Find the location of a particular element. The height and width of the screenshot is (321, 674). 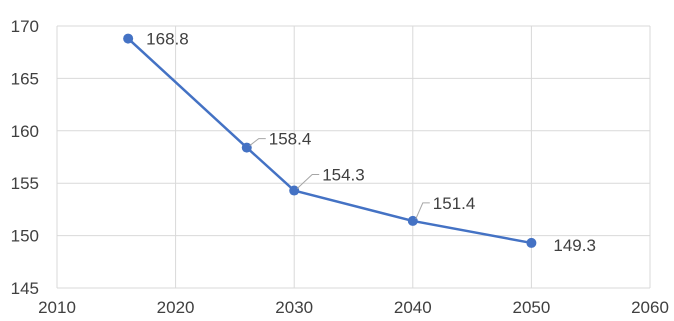

y-tick-label: 150 is located at coordinates (25, 236).